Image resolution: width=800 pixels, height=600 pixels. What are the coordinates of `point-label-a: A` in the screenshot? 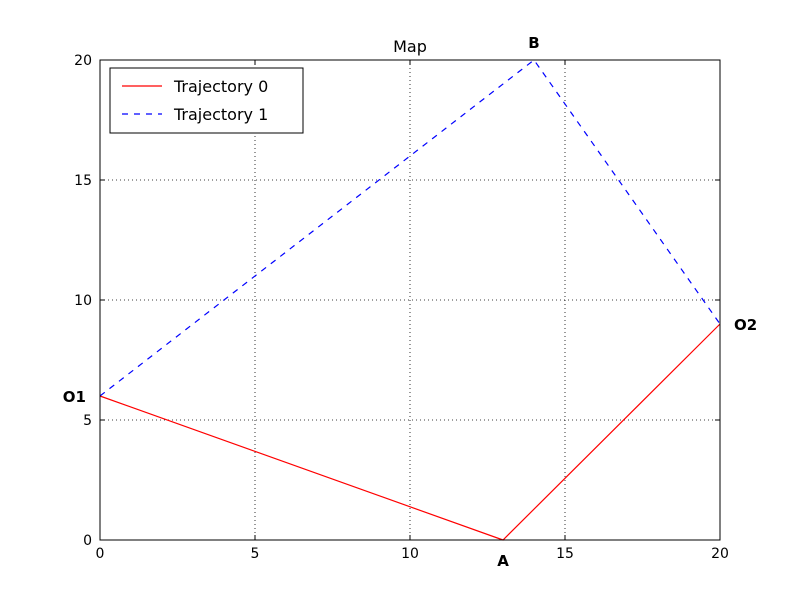 It's located at (503, 561).